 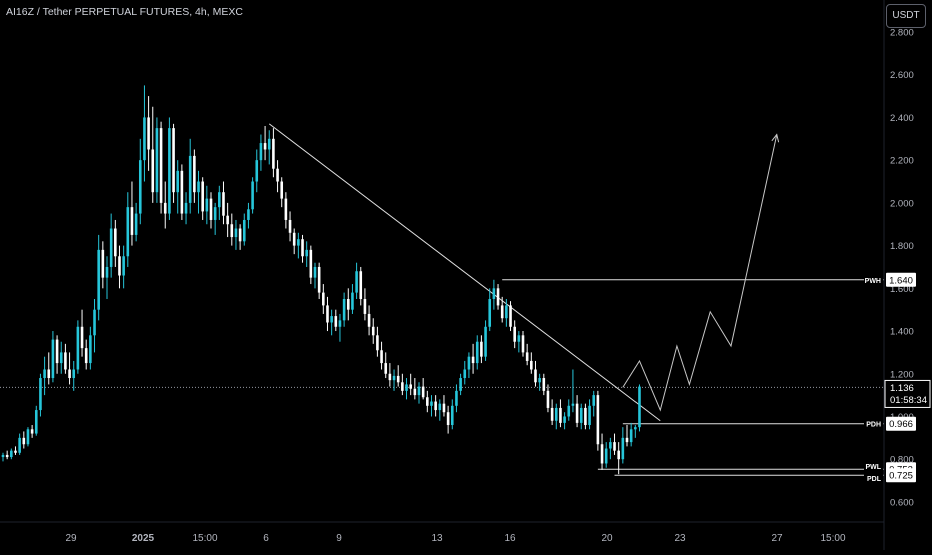 I want to click on level-value-box, so click(x=901, y=423).